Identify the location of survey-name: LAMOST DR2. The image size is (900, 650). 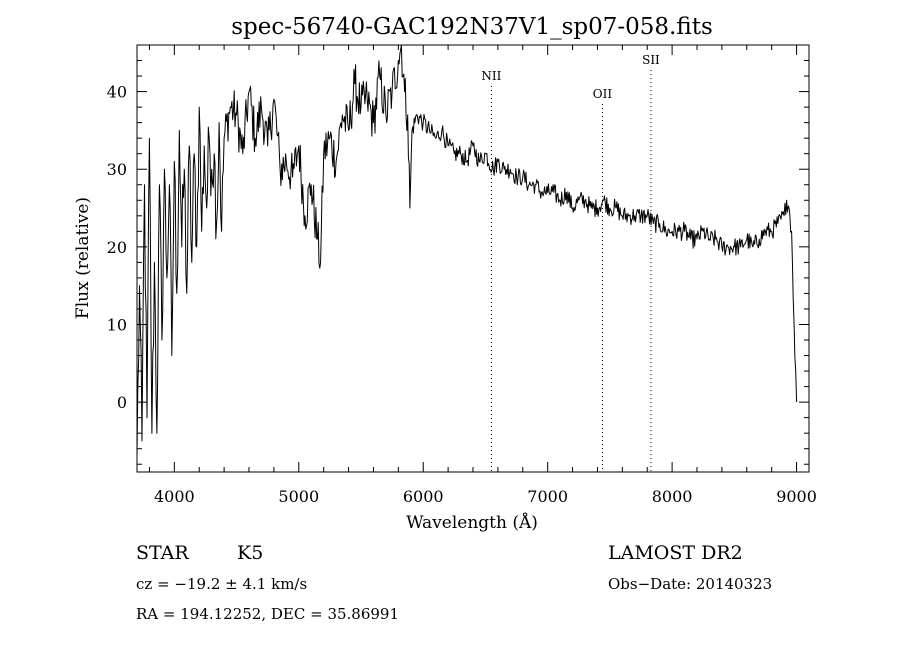
(675, 553).